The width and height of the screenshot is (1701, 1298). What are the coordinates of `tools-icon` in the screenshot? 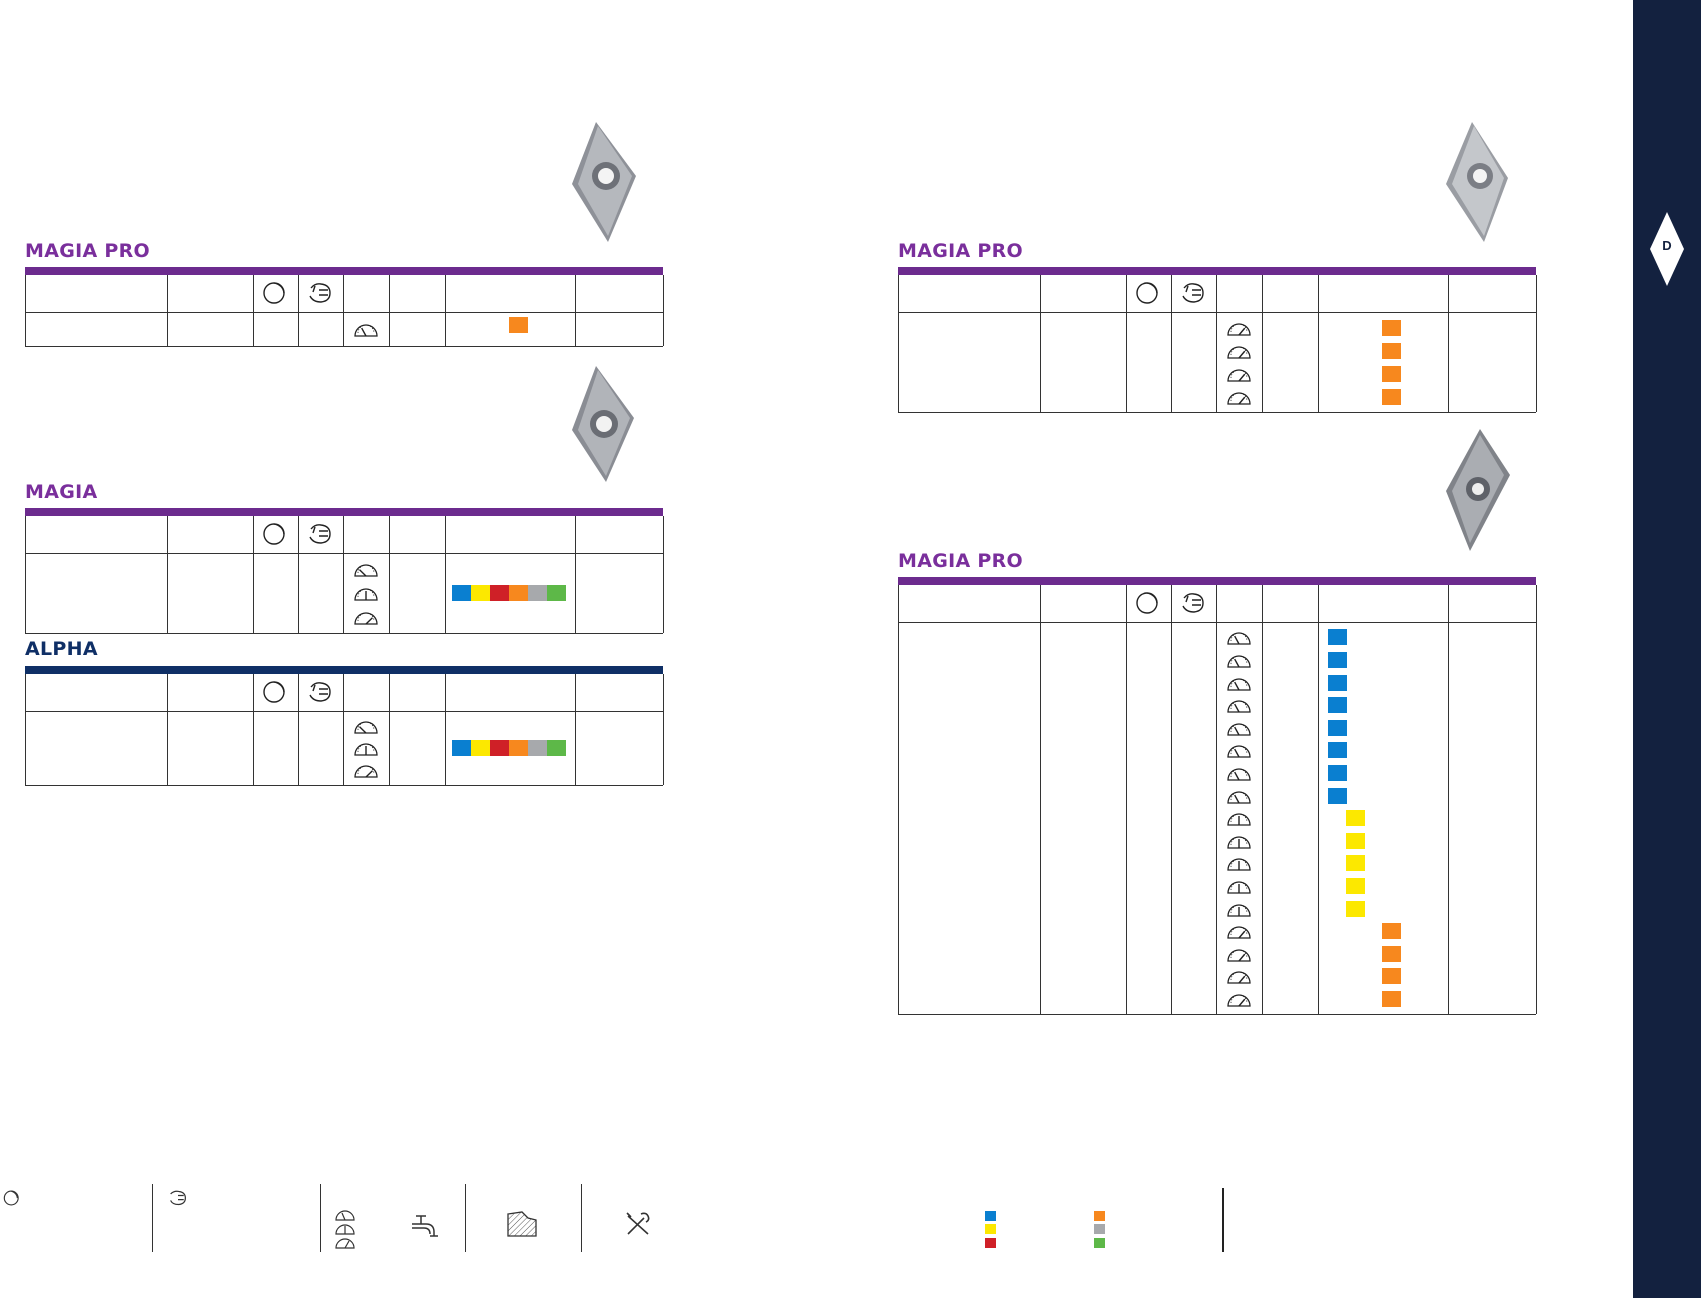 It's located at (638, 1223).